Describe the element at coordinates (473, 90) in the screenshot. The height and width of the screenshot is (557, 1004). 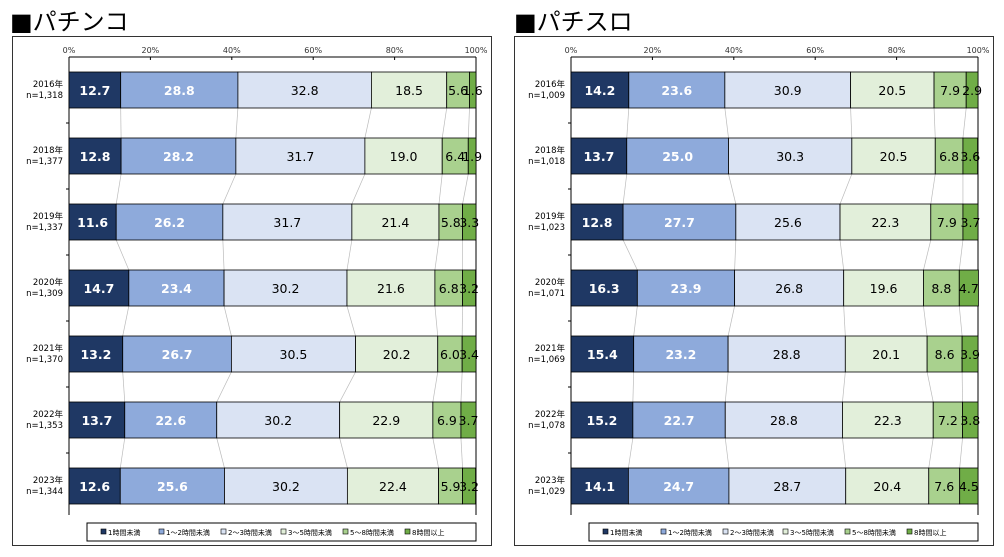
I see `data-label: 1.6` at that location.